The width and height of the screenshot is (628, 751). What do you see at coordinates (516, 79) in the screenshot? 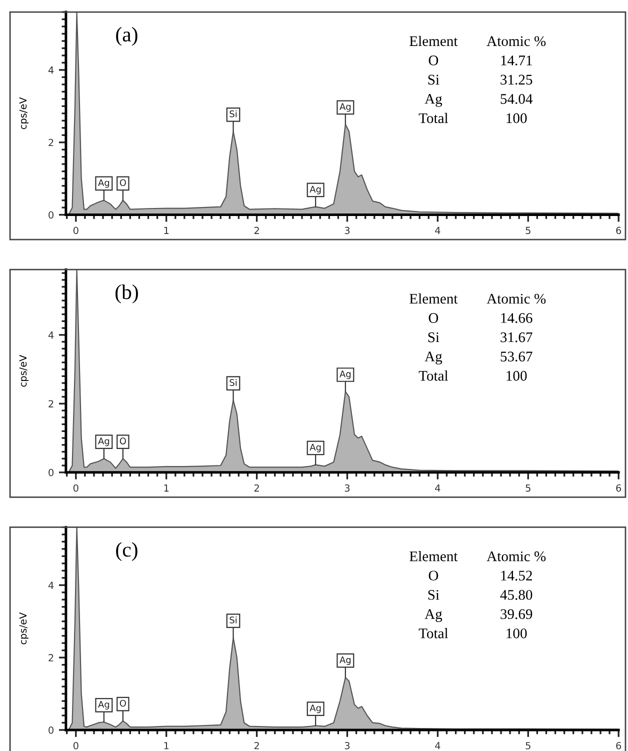
I see `annotation: 31.25` at bounding box center [516, 79].